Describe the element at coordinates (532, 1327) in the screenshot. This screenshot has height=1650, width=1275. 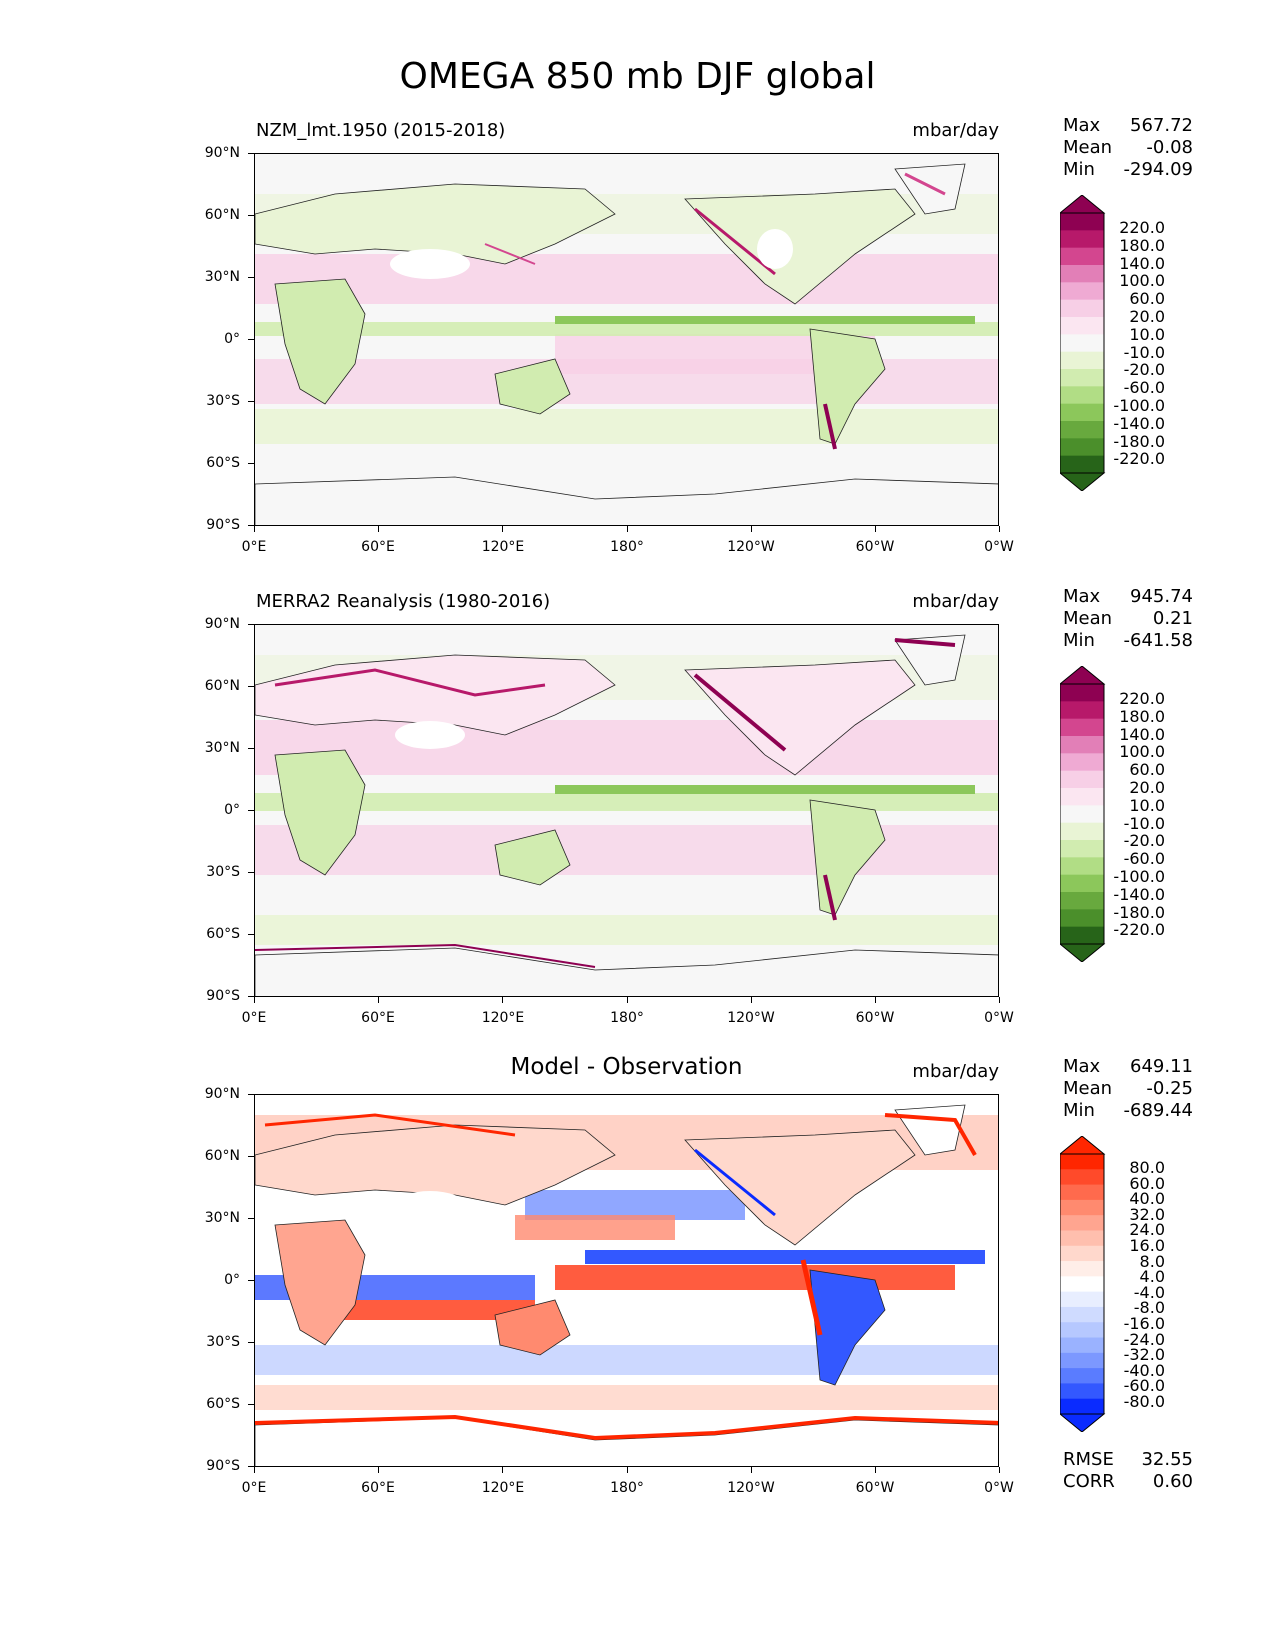
I see `australia-land` at that location.